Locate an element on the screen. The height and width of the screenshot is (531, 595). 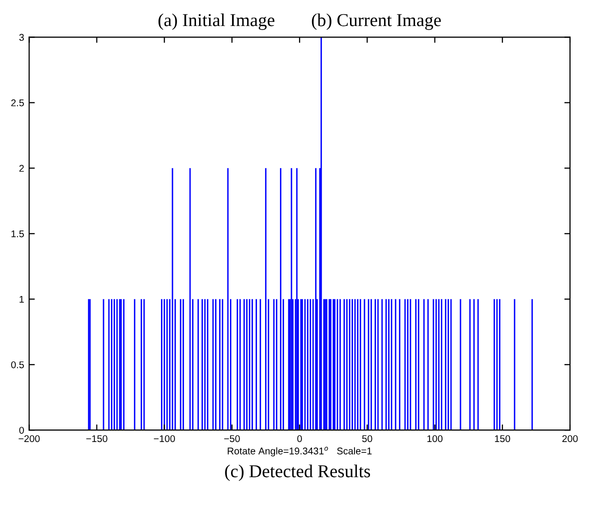
y-tick-label: 2.5 is located at coordinates (17, 102).